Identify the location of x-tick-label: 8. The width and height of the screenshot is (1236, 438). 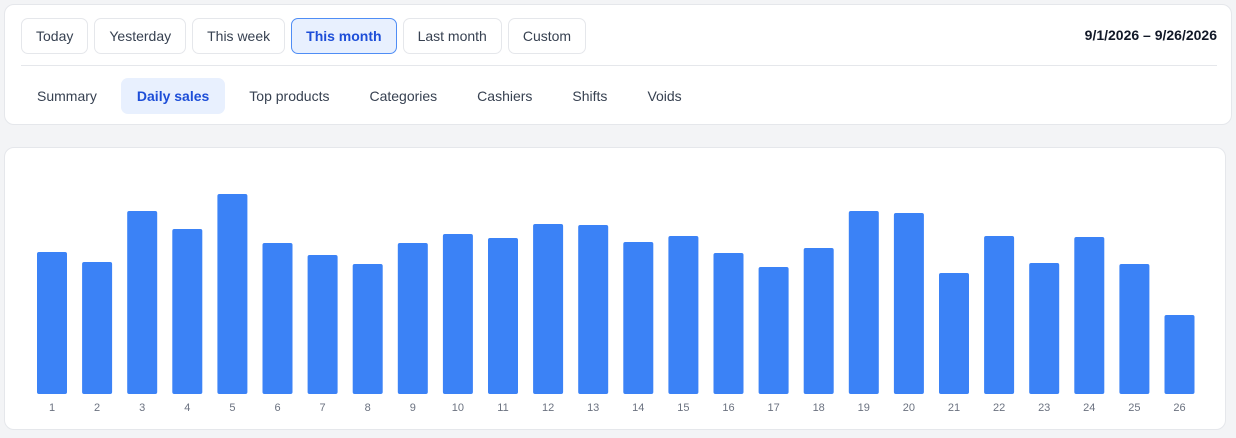
(368, 408).